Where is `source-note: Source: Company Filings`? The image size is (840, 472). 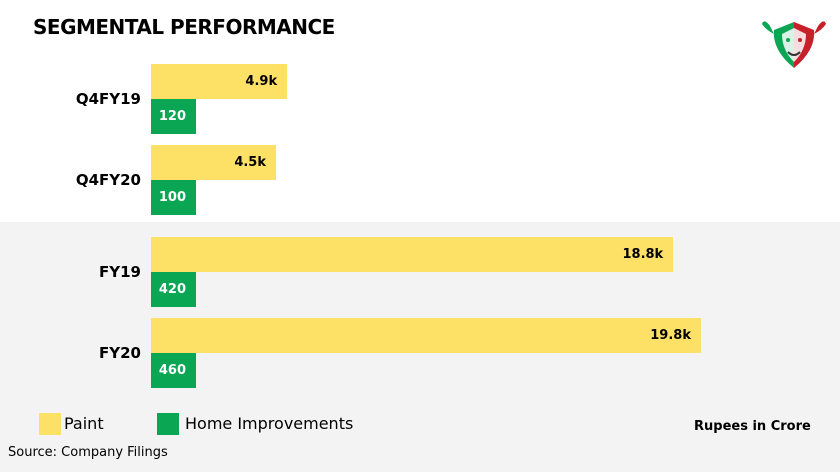
source-note: Source: Company Filings is located at coordinates (88, 452).